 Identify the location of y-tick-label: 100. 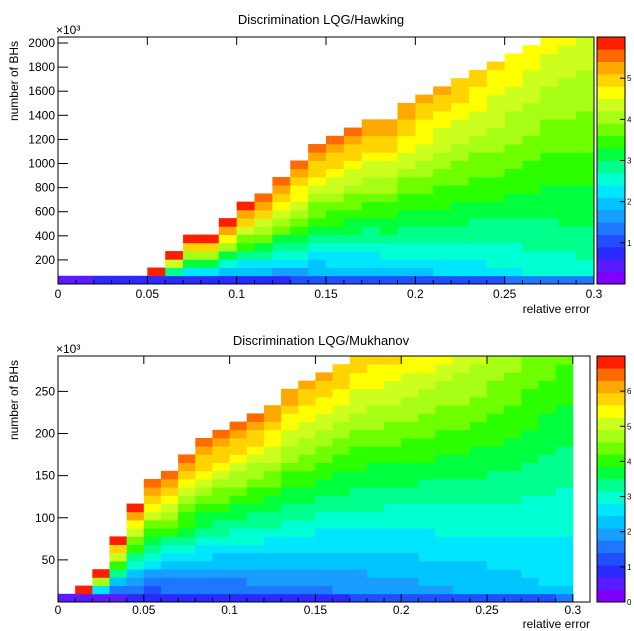
(45, 518).